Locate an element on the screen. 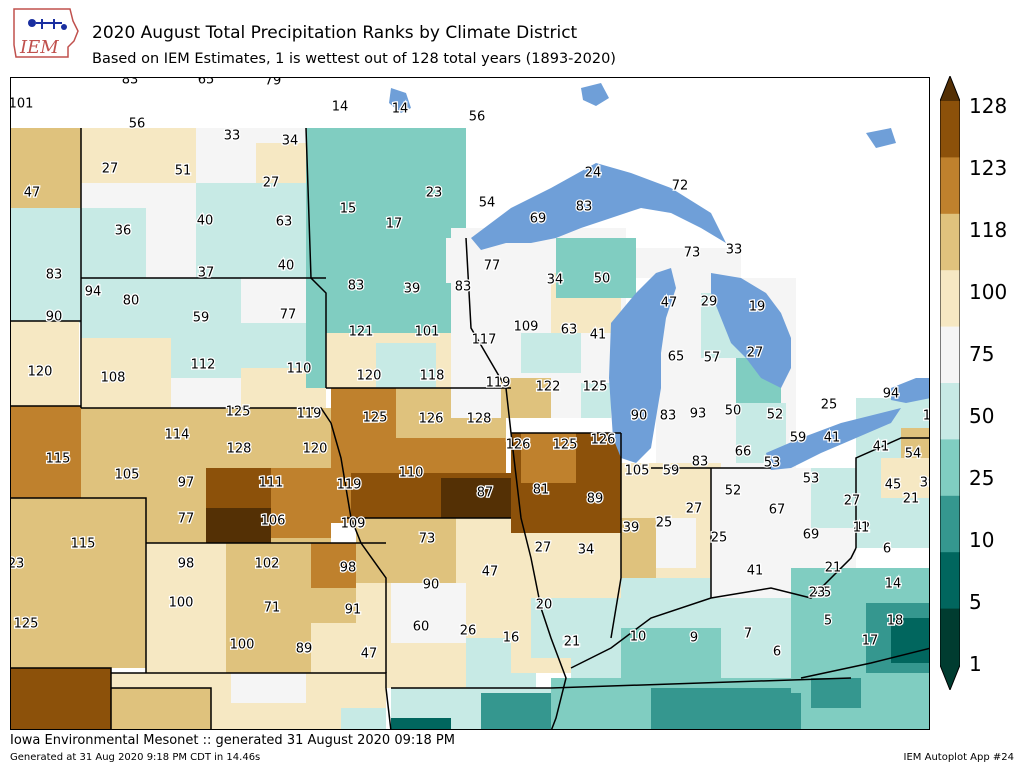 This screenshot has height=768, width=1024. district-rank-label: 128 is located at coordinates (239, 449).